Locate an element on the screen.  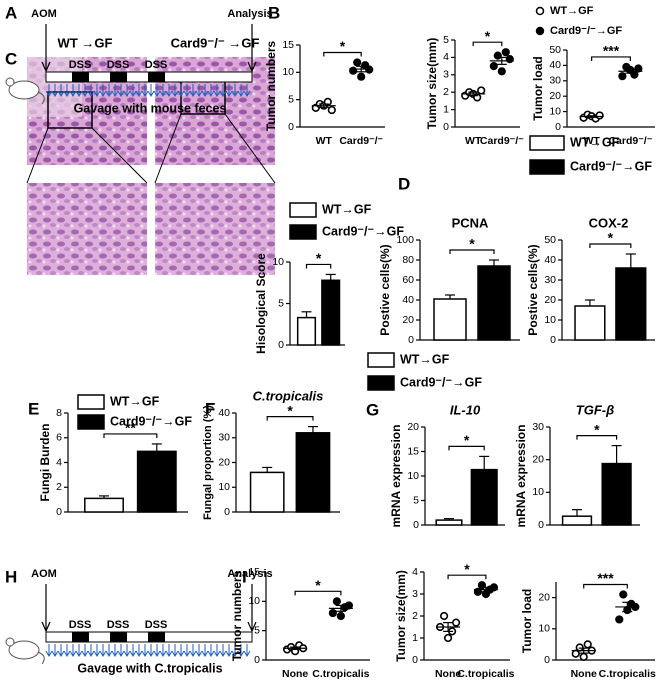
y-tick-label: 6 is located at coordinates (59, 438).